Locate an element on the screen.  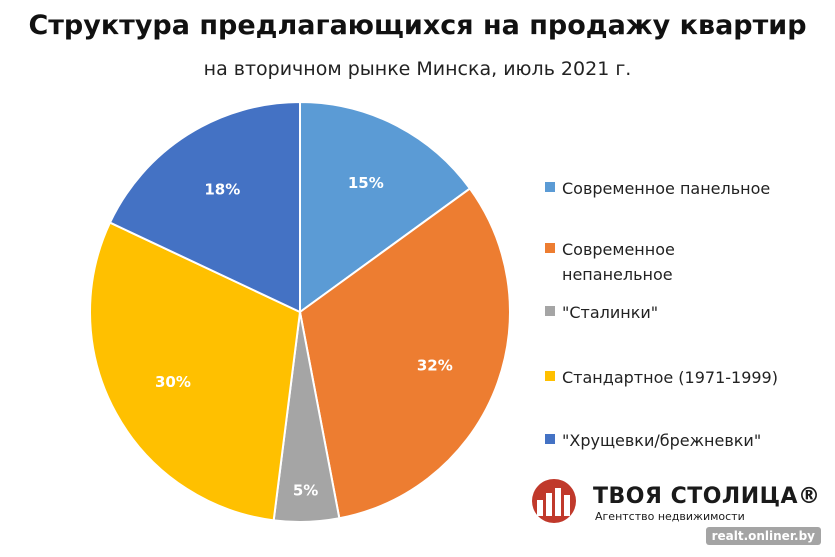
legend-item-khrushchevki: "Хрущевки/брежневки" is located at coordinates (668, 440).